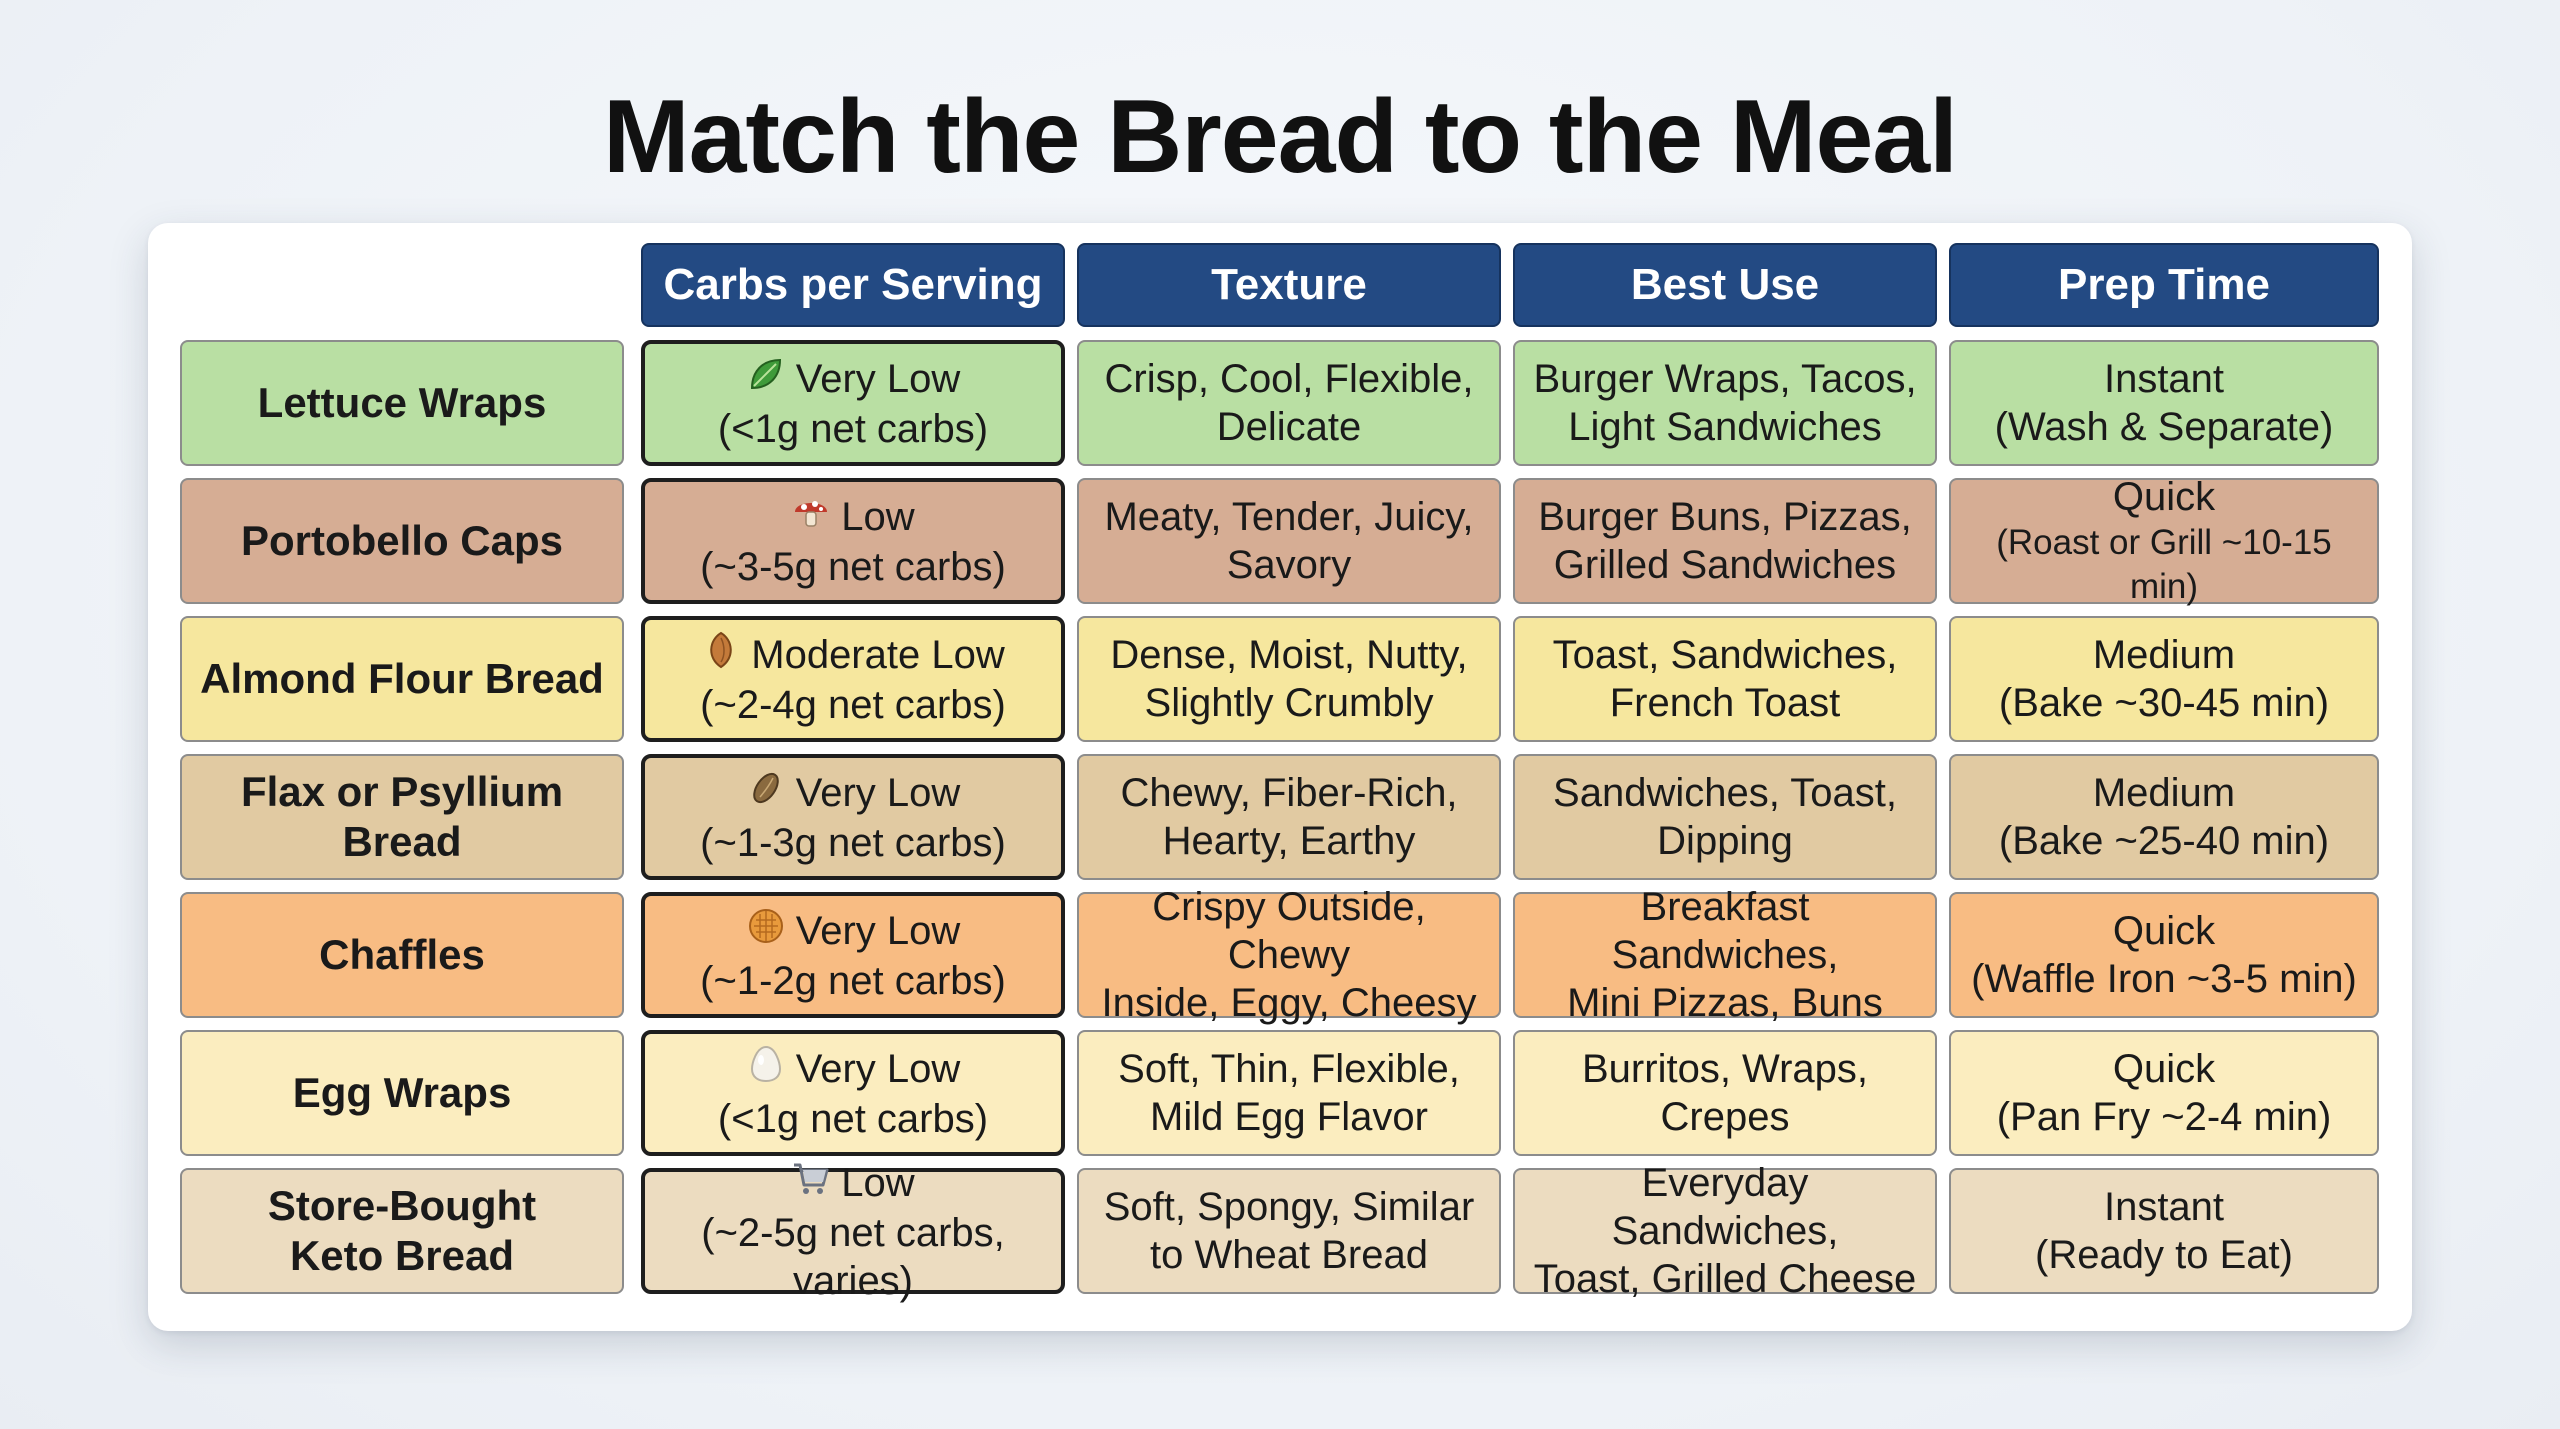 The width and height of the screenshot is (2560, 1429). I want to click on row-label: Store-Bought Keto Bread, so click(402, 1231).